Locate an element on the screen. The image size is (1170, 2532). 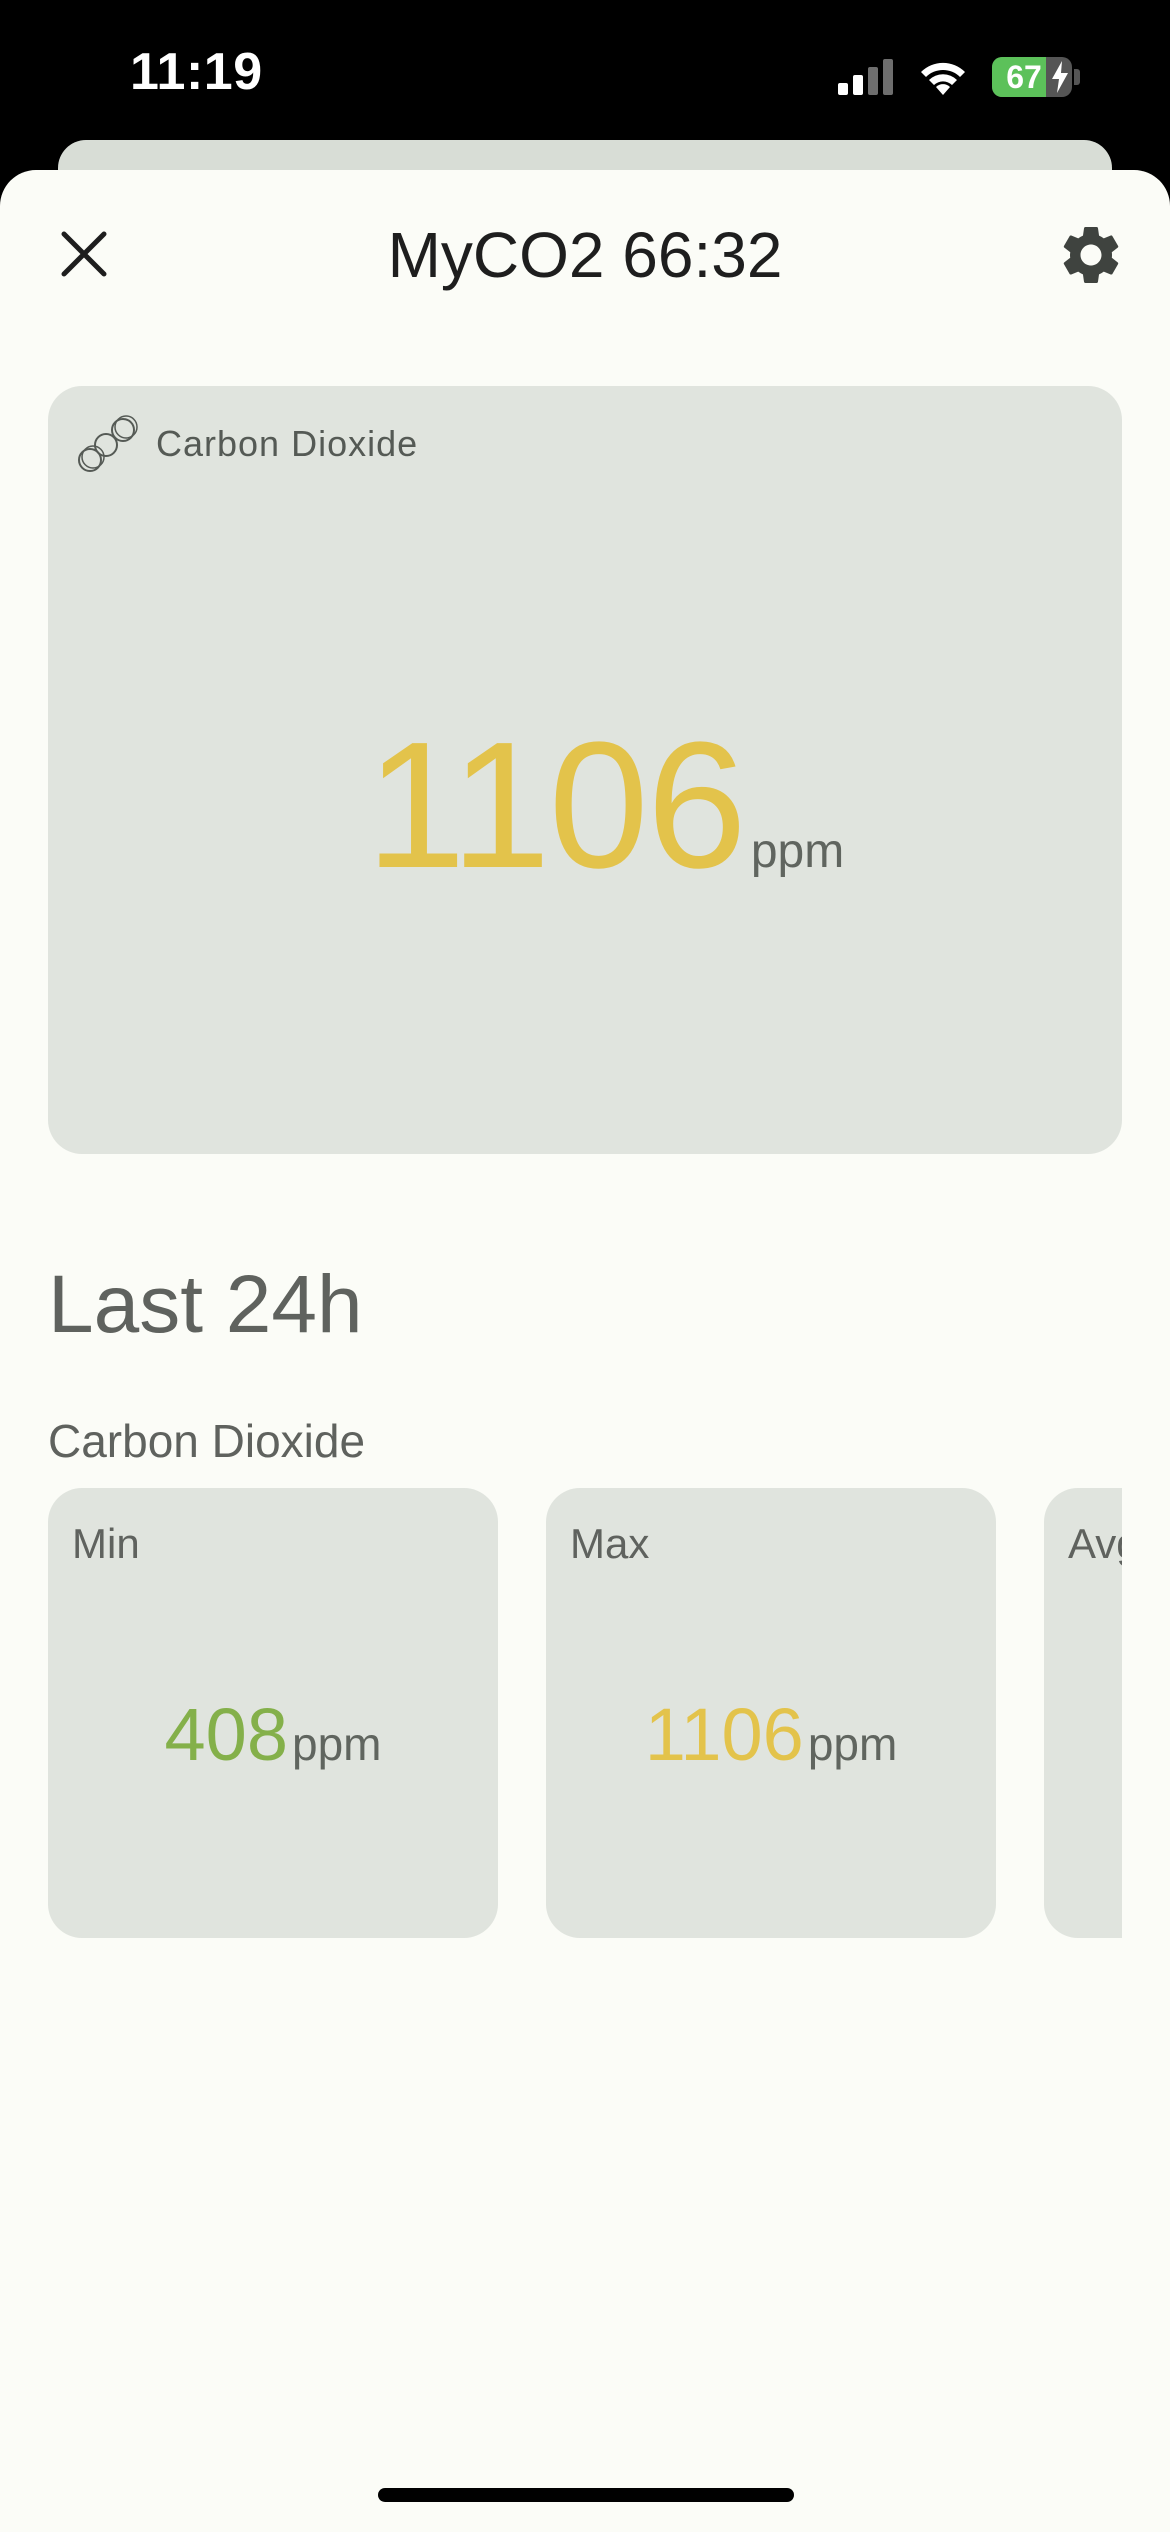
section-subtitle: Carbon Dioxide is located at coordinates (207, 1441).